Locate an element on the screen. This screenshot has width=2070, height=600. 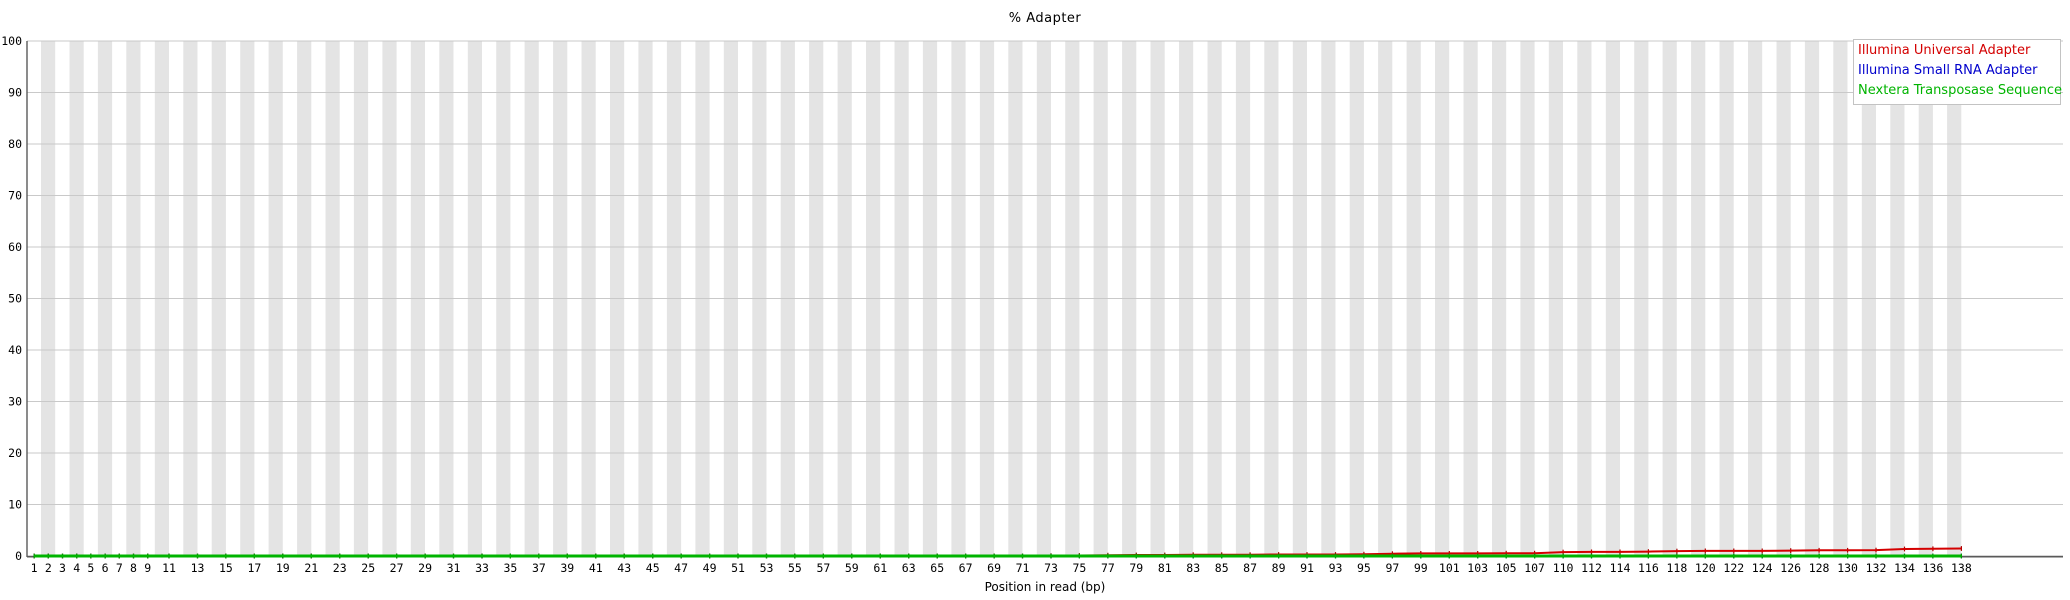
x-tick-label: 107 is located at coordinates (1534, 568).